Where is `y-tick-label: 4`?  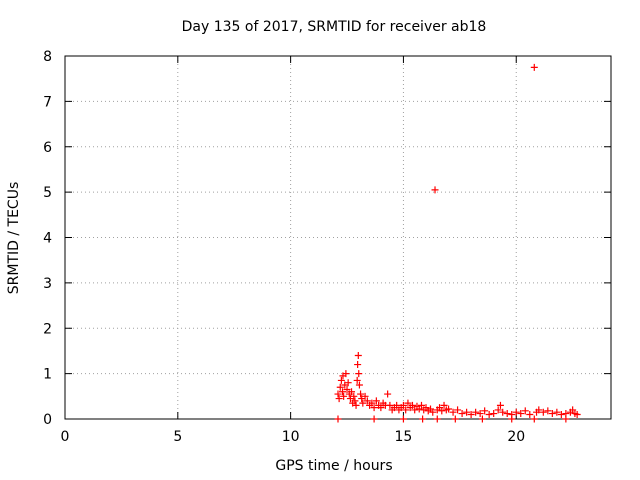 y-tick-label: 4 is located at coordinates (47, 239).